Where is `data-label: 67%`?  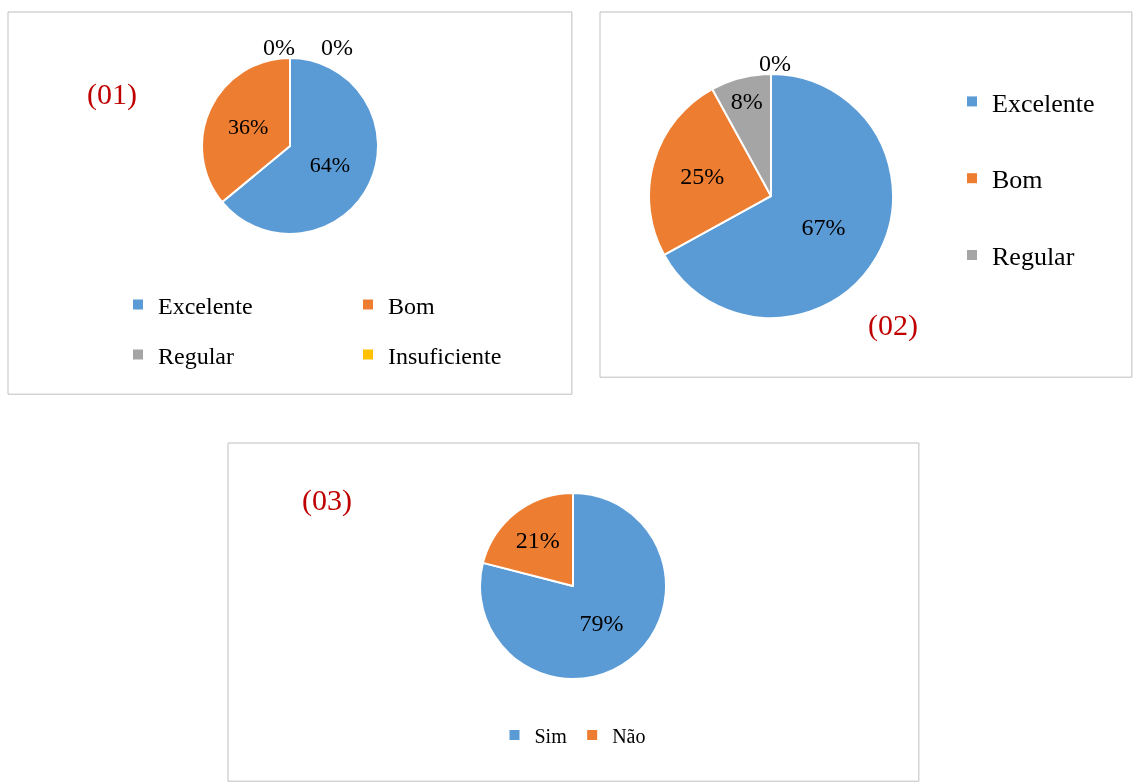 data-label: 67% is located at coordinates (823, 227).